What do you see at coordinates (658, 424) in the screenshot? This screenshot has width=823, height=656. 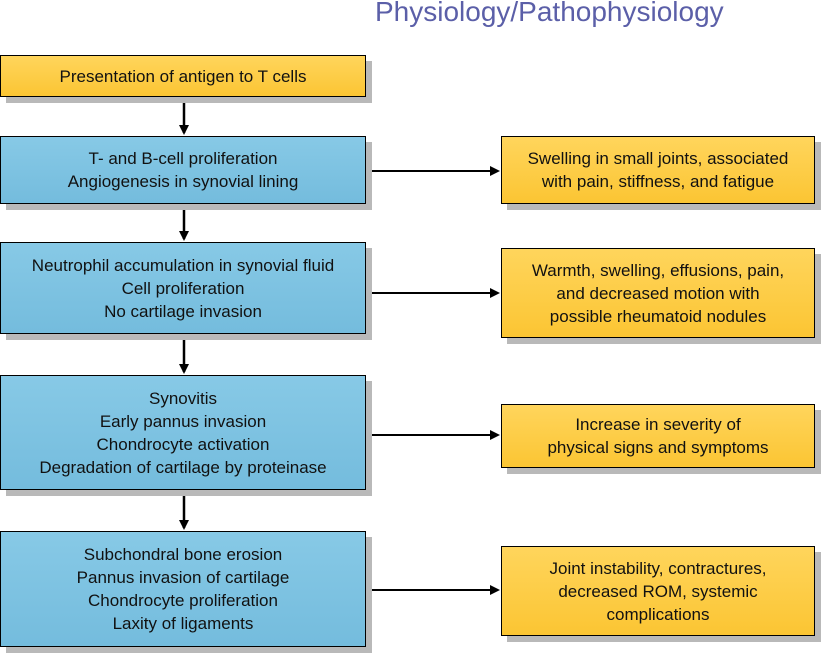 I see `outcome-3-line-1: Increase in severity of` at bounding box center [658, 424].